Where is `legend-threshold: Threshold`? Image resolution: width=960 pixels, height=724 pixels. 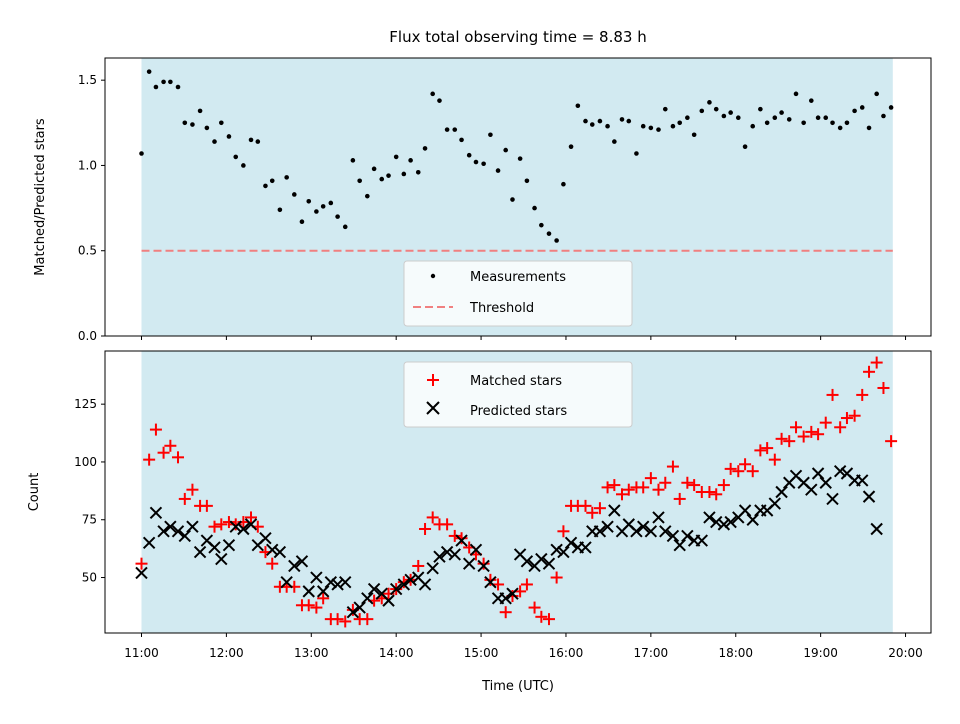
legend-threshold: Threshold is located at coordinates (501, 308).